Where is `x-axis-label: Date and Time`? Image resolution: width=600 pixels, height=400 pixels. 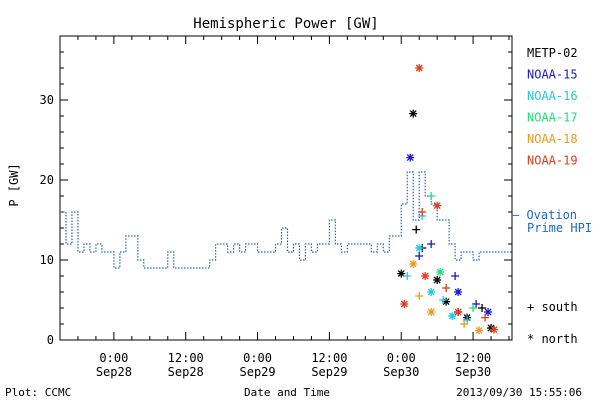
x-axis-label: Date and Time is located at coordinates (287, 392).